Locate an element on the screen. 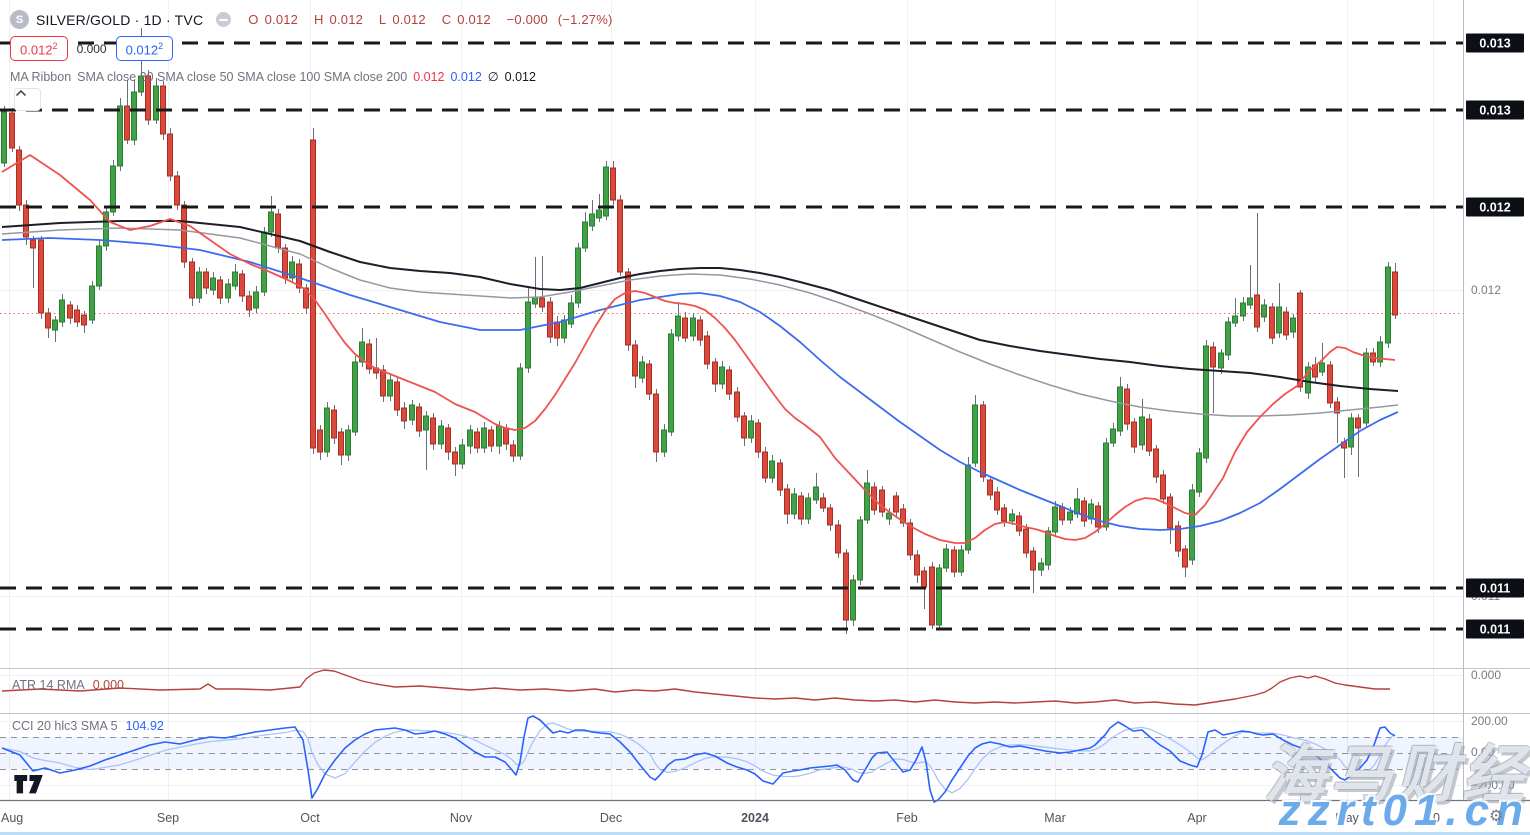 This screenshot has height=835, width=1530. time-tick-label: Mar is located at coordinates (1055, 818).